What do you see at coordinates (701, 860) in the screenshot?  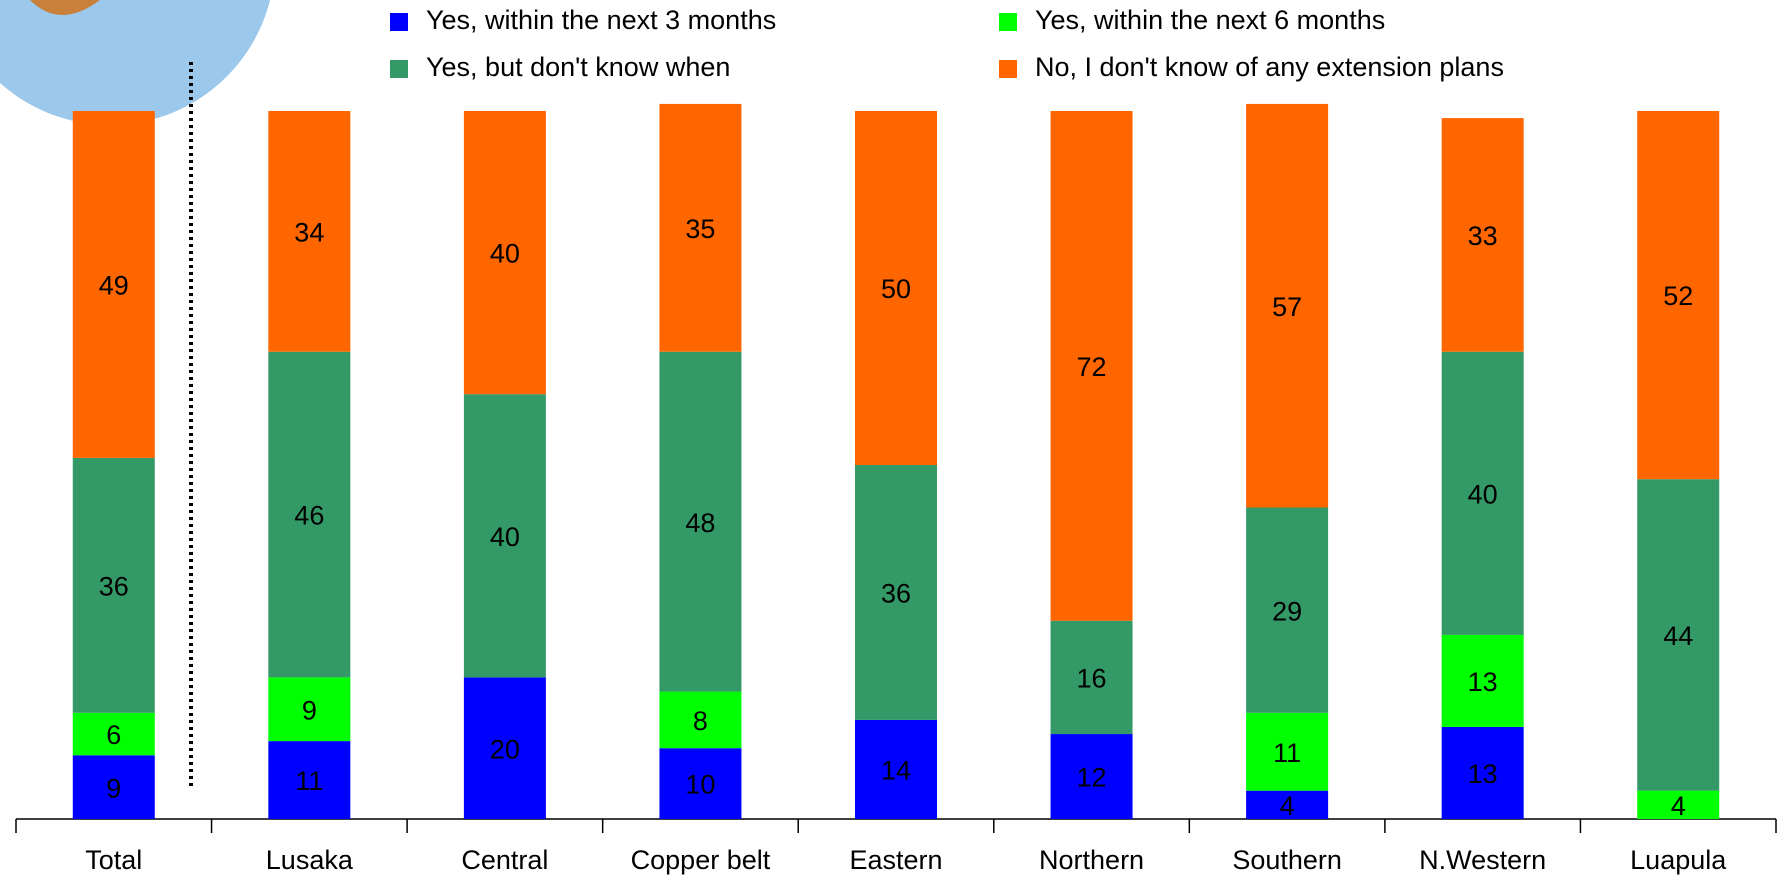 I see `x-tick-label: Copper belt` at bounding box center [701, 860].